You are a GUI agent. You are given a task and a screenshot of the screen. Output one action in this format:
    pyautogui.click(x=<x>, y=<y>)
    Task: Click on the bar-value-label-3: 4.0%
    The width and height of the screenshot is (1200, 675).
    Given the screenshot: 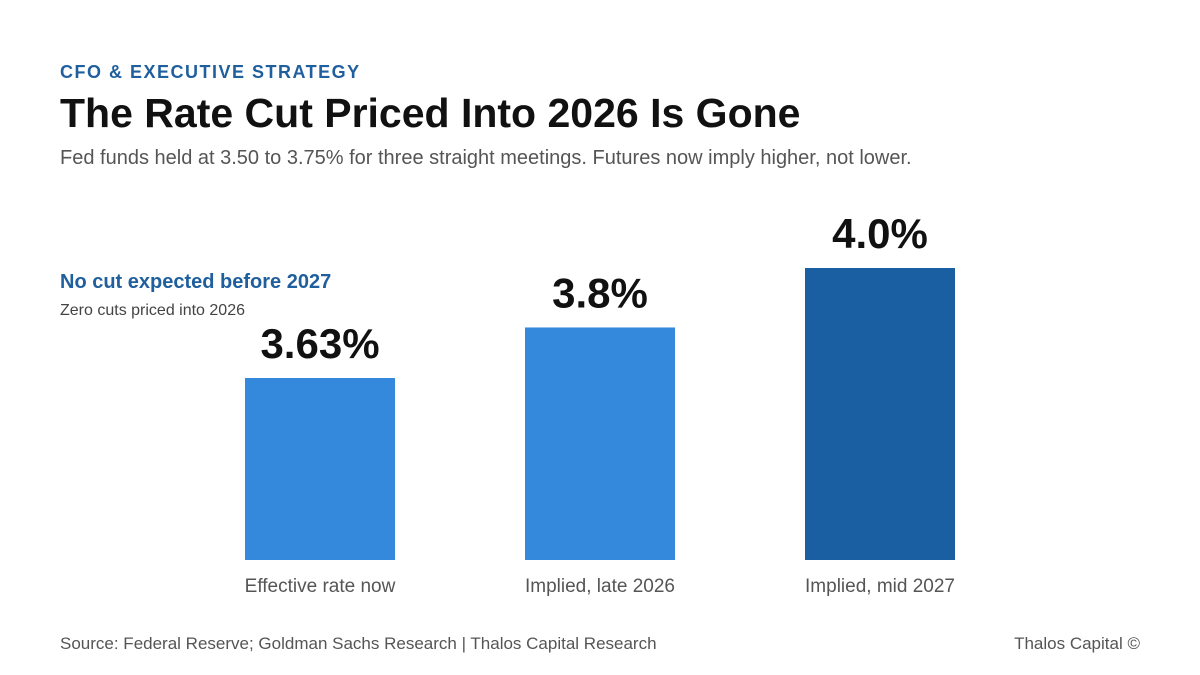 What is the action you would take?
    pyautogui.click(x=880, y=233)
    